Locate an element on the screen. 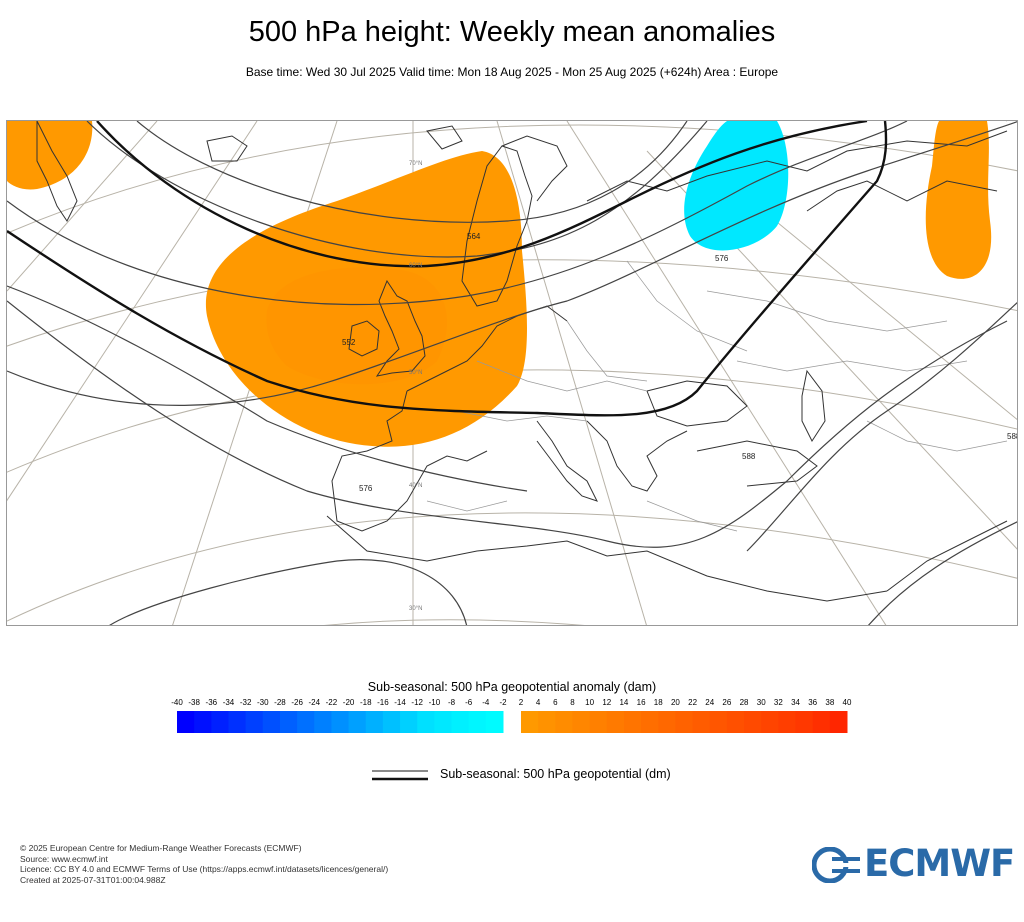 The image size is (1024, 922). colorbar-tick-label: -30 is located at coordinates (263, 702).